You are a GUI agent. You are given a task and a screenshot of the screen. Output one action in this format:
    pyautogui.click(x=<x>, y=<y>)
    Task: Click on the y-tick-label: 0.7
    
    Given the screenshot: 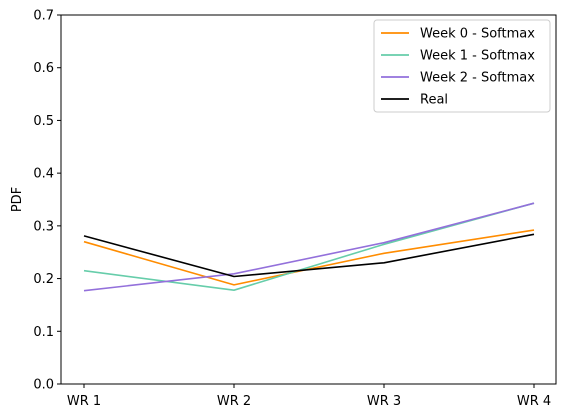 What is the action you would take?
    pyautogui.click(x=43, y=16)
    